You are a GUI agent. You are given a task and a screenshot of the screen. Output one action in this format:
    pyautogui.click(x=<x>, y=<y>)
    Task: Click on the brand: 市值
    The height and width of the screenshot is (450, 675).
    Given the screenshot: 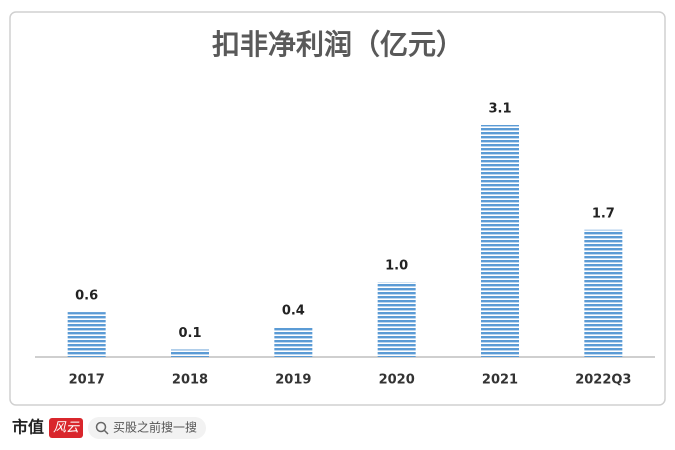 What is the action you would take?
    pyautogui.click(x=28, y=427)
    